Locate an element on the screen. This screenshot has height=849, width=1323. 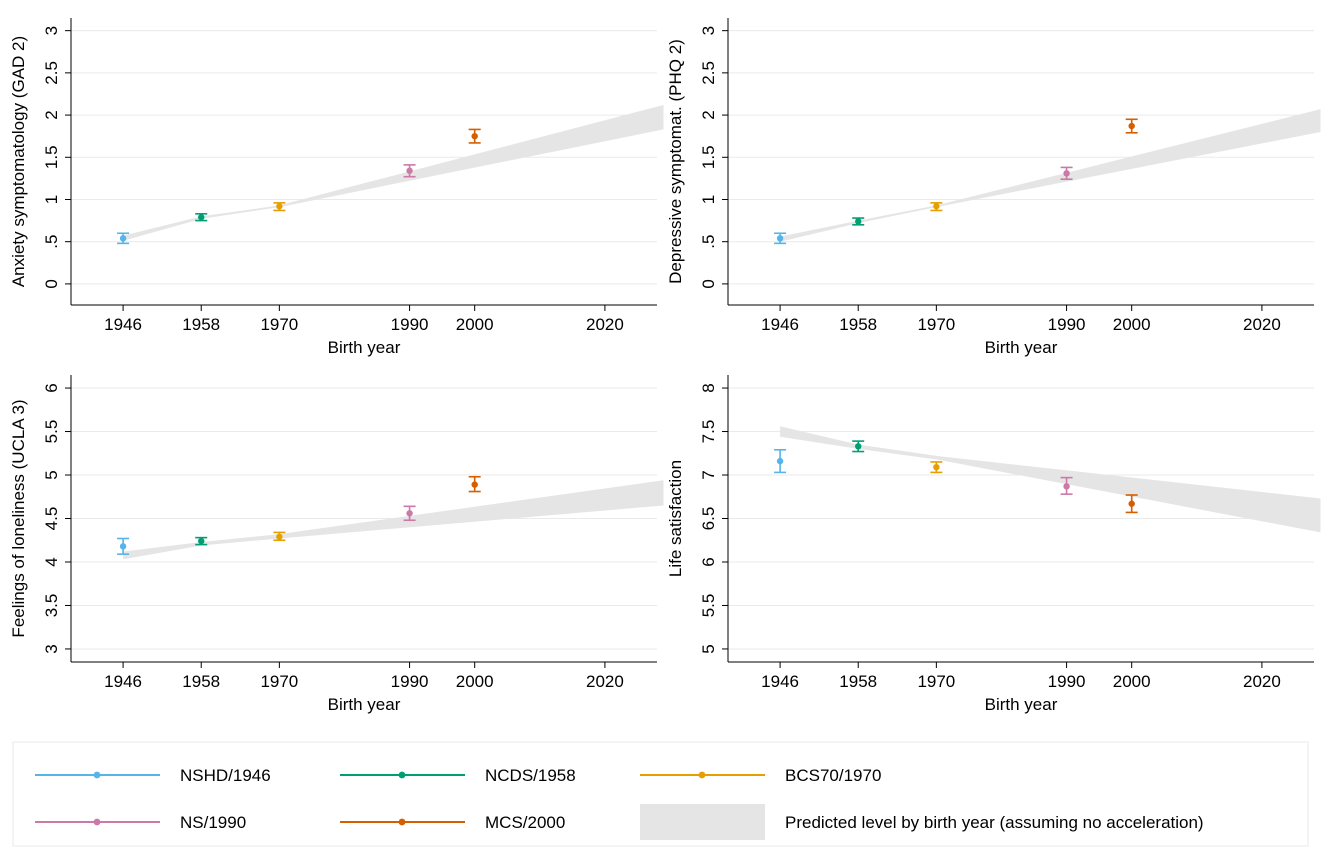
y-tick-label: 7.5 is located at coordinates (708, 432).